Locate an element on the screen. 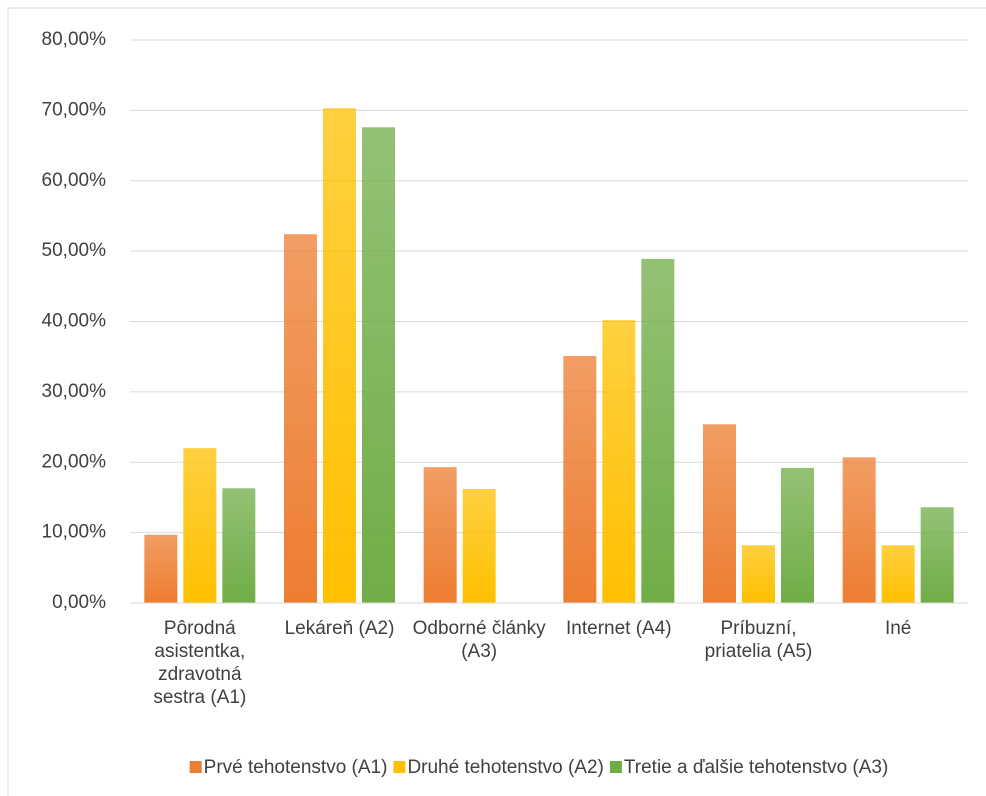 The image size is (986, 796). y-tick-label: 60,00% is located at coordinates (74, 180).